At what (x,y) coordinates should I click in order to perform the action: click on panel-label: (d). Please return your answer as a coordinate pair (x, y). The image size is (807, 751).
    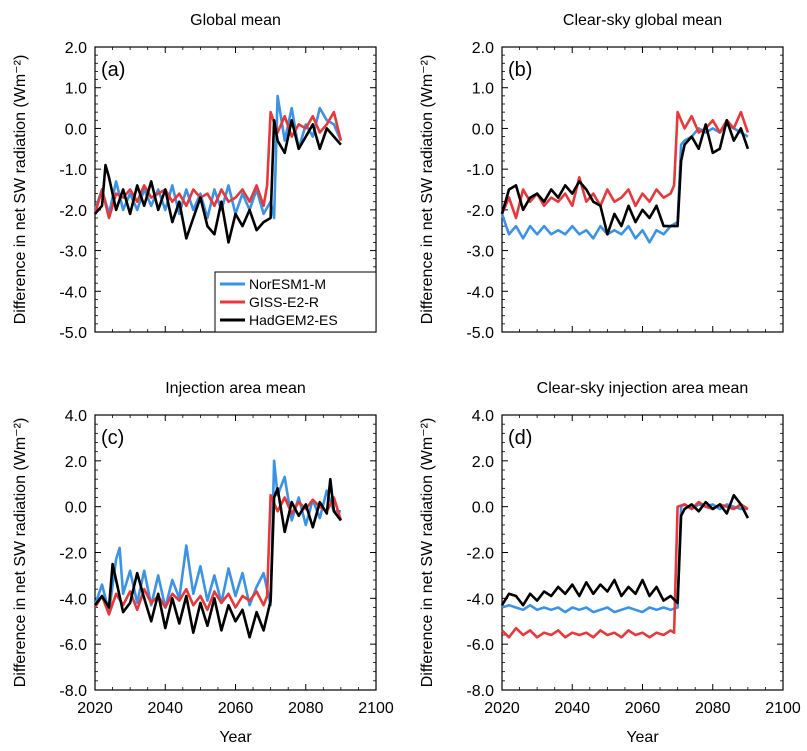
    Looking at the image, I should click on (520, 438).